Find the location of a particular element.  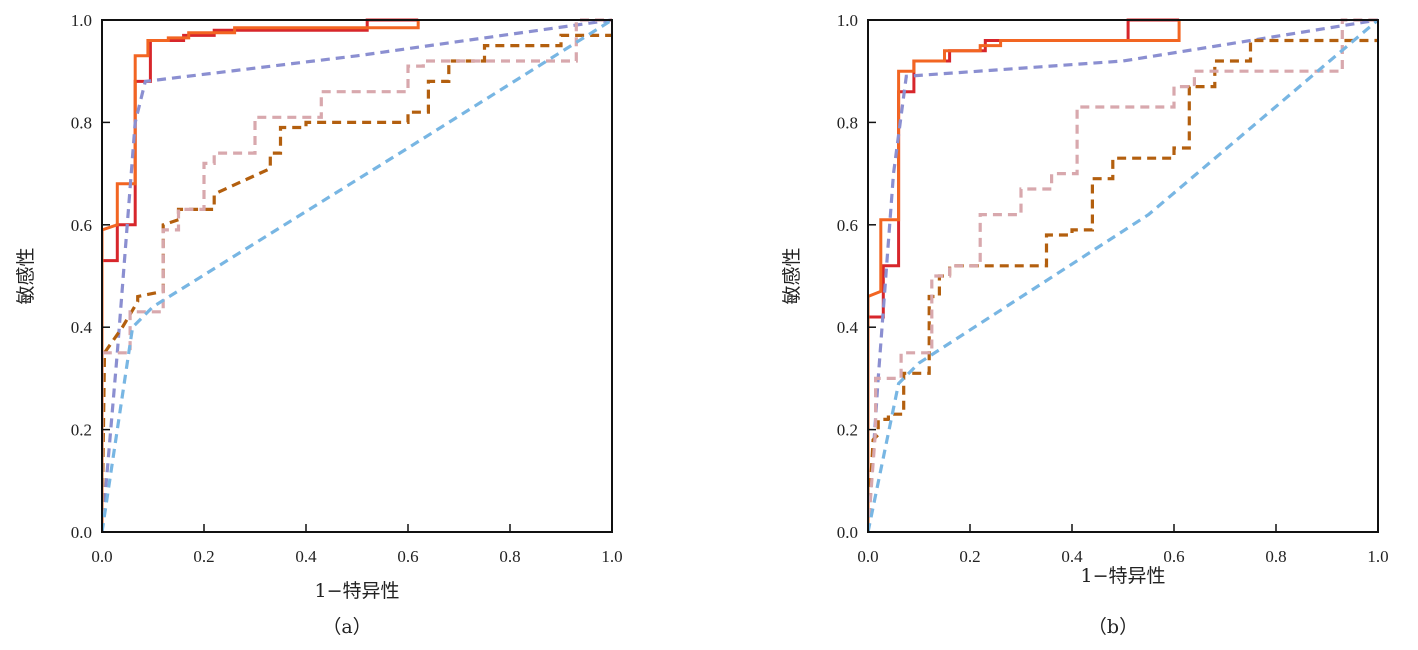

panel-a-x-tick-label: 0.2 is located at coordinates (203, 556).